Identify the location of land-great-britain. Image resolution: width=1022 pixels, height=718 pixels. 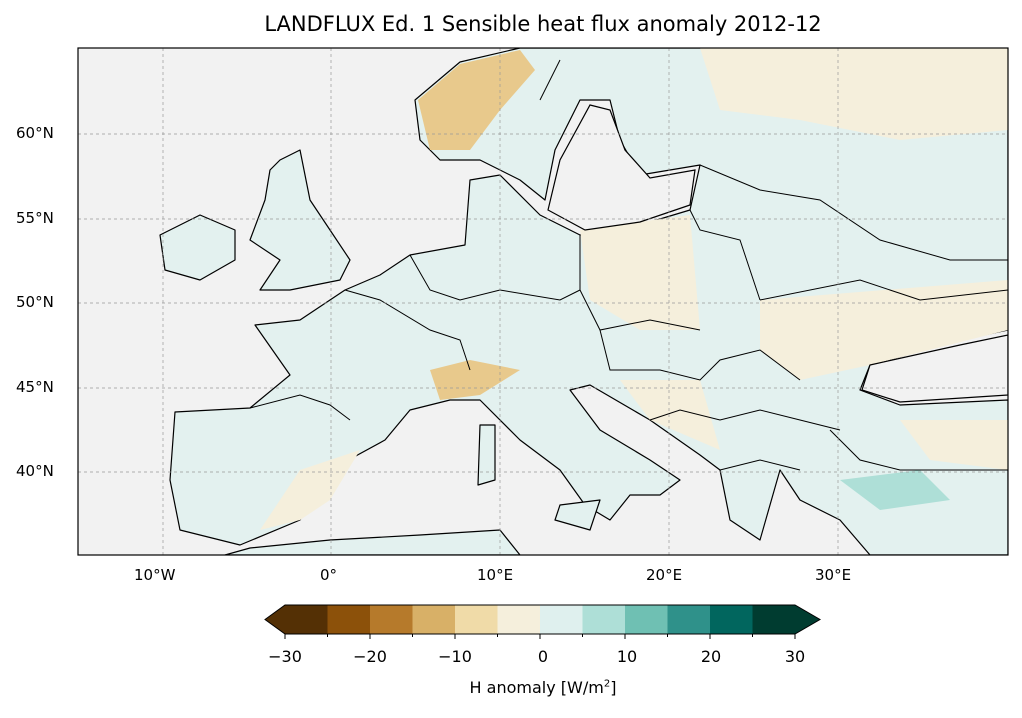
(300, 220).